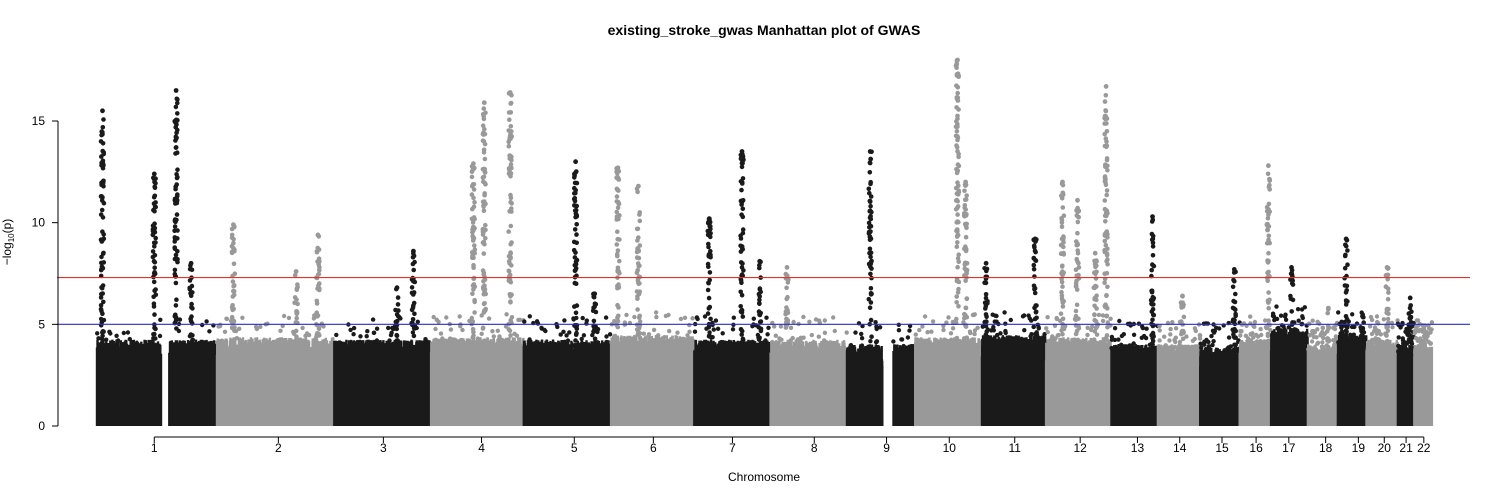 The image size is (1500, 500). What do you see at coordinates (1359, 448) in the screenshot?
I see `x-tick-label-chr-19: 19` at bounding box center [1359, 448].